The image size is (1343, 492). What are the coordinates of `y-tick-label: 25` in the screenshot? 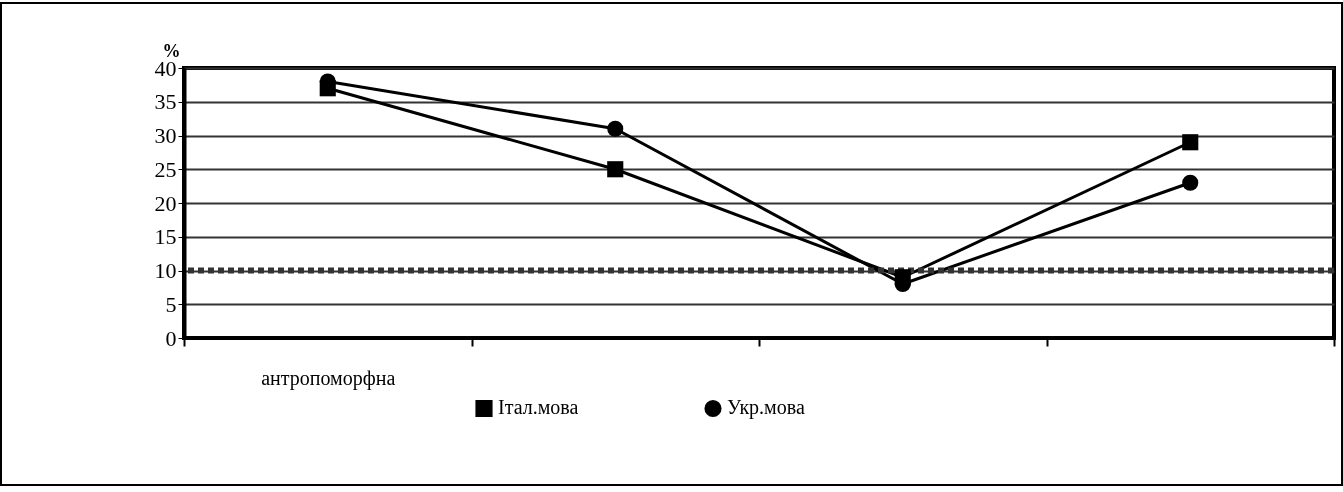 It's located at (165, 169).